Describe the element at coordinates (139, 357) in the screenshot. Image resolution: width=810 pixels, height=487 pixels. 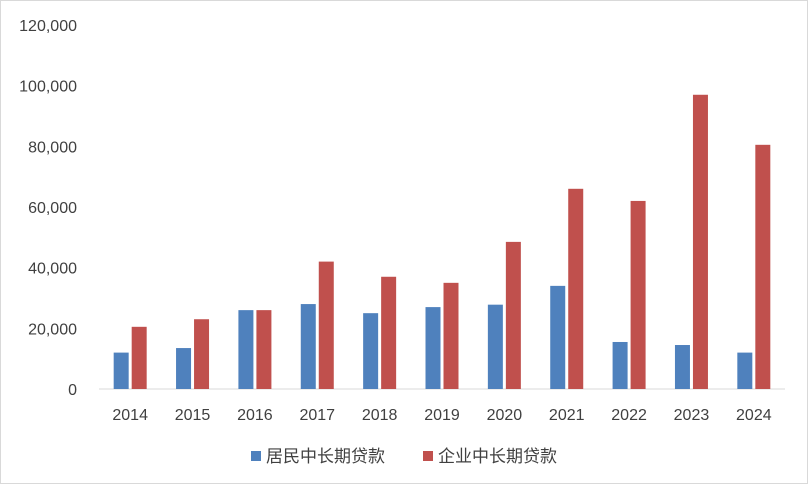
I see `bar-enterprise-2014` at that location.